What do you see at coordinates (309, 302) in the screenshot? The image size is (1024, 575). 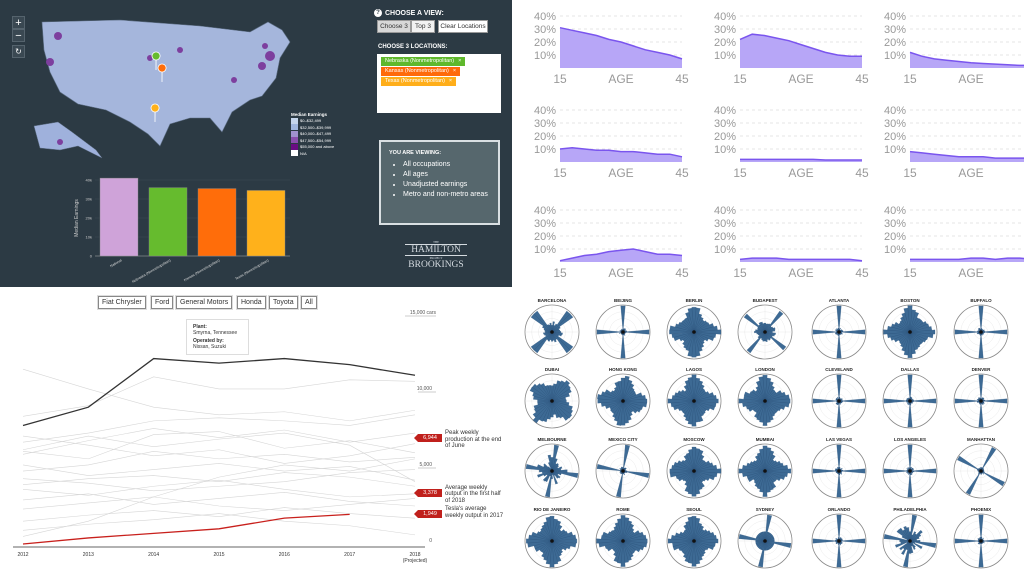 I see `filter-button: All` at bounding box center [309, 302].